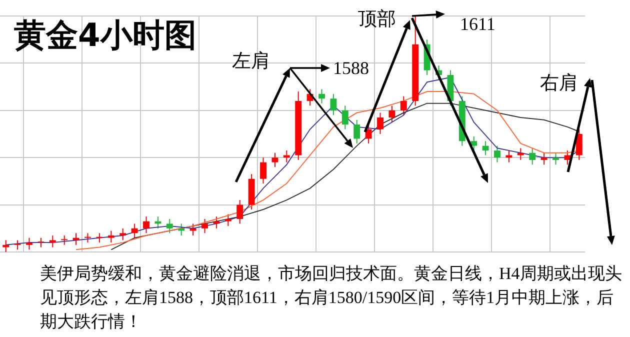 This screenshot has width=630, height=337. Describe the element at coordinates (559, 84) in the screenshot. I see `annotation: 右肩` at that location.